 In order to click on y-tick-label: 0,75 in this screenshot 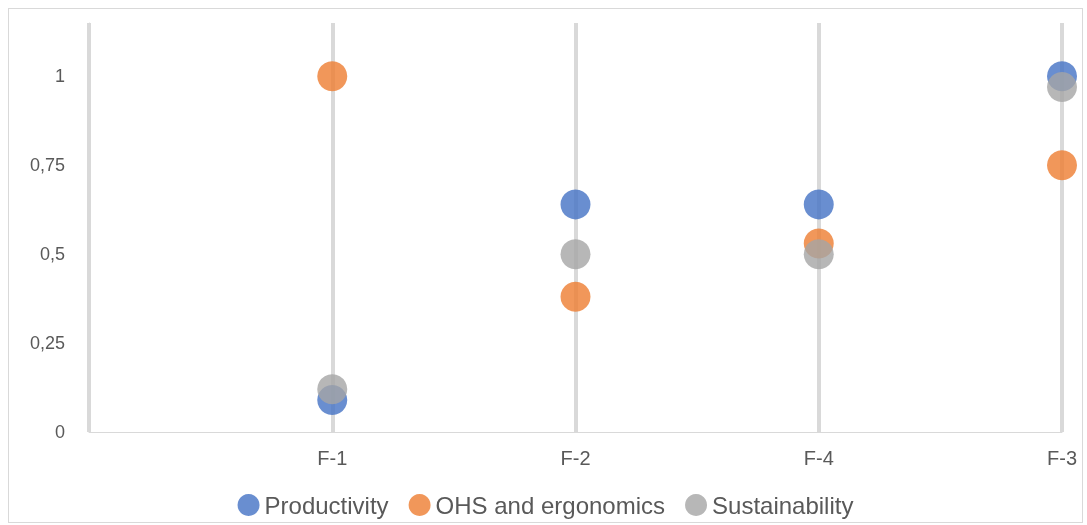, I will do `click(47, 165)`.